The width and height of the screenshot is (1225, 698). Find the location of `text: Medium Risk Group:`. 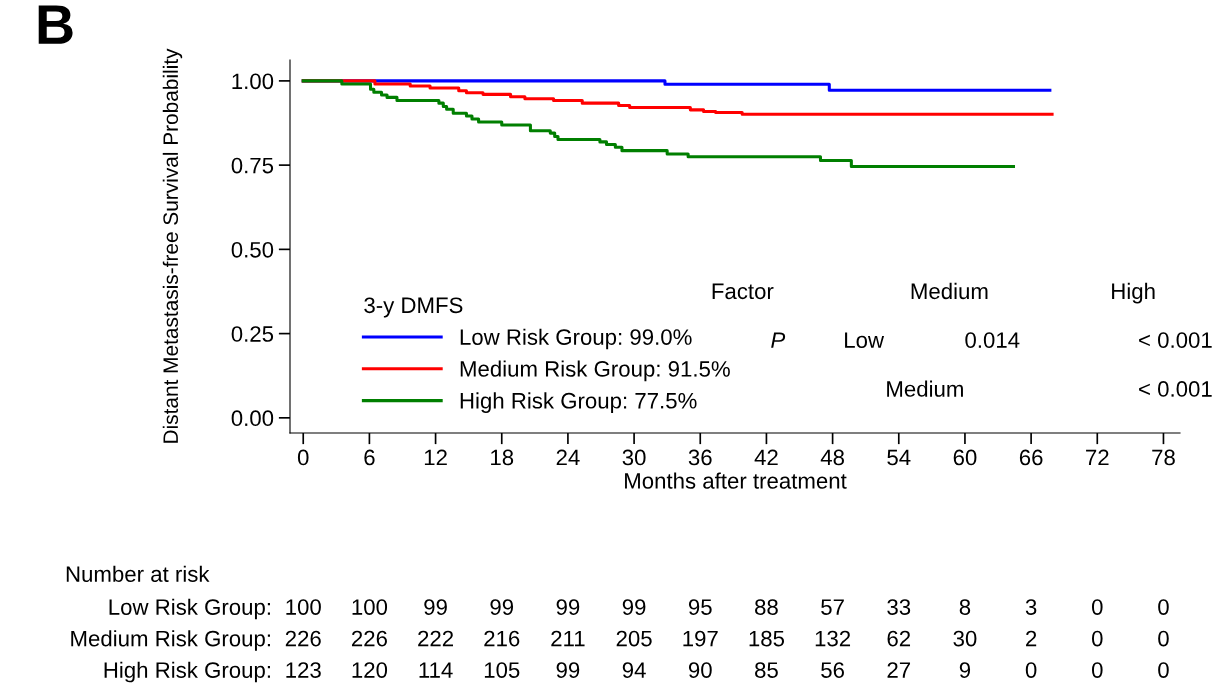

text: Medium Risk Group: is located at coordinates (170, 640).